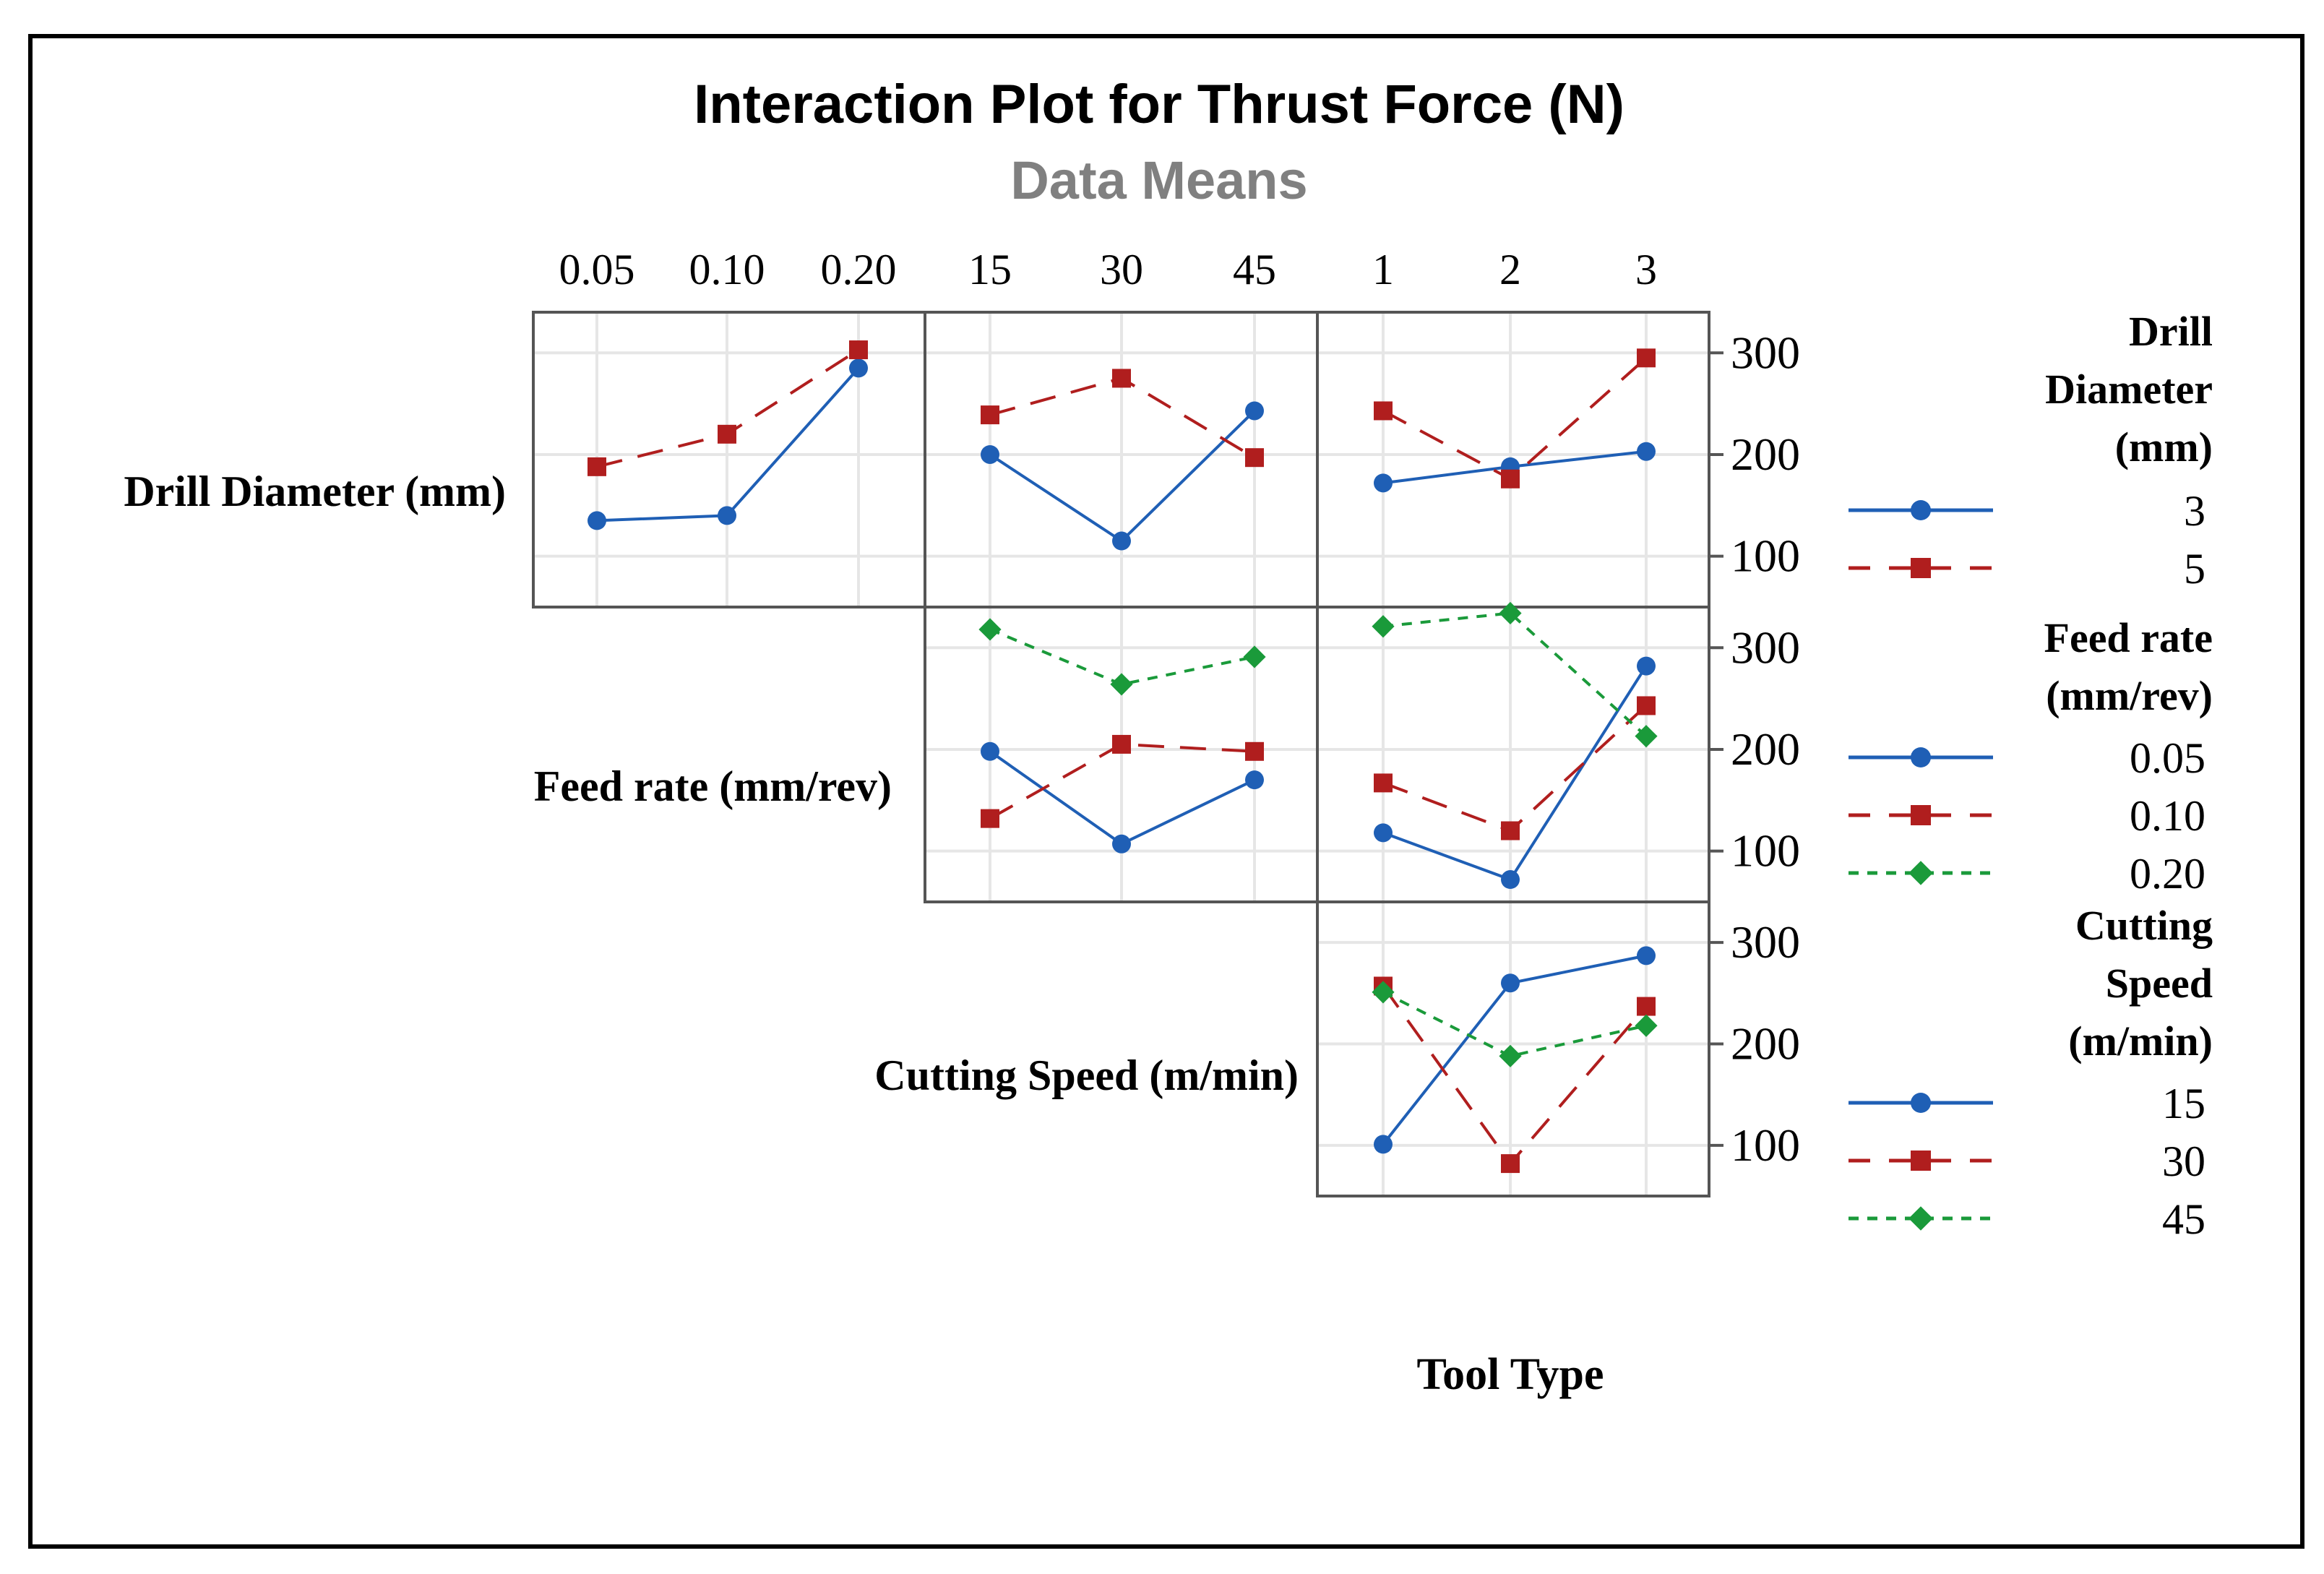 The height and width of the screenshot is (1574, 2324). I want to click on legend-2: Feed rate (mm/rev) 0.05 0.10 0.20, so click(2031, 756).